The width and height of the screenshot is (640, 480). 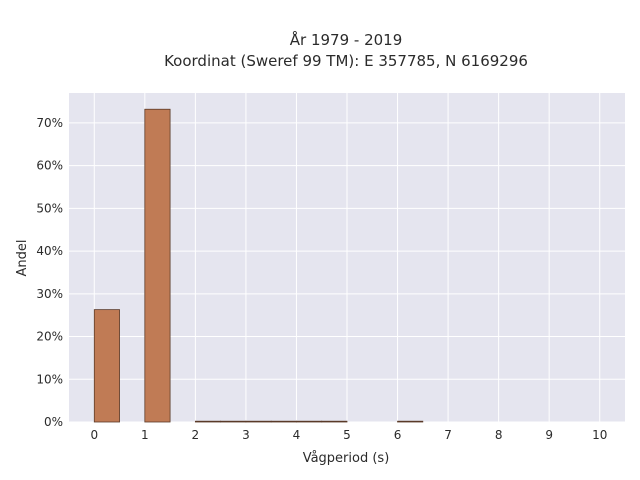 What do you see at coordinates (49, 337) in the screenshot?
I see `y-tick-label-2: 20%` at bounding box center [49, 337].